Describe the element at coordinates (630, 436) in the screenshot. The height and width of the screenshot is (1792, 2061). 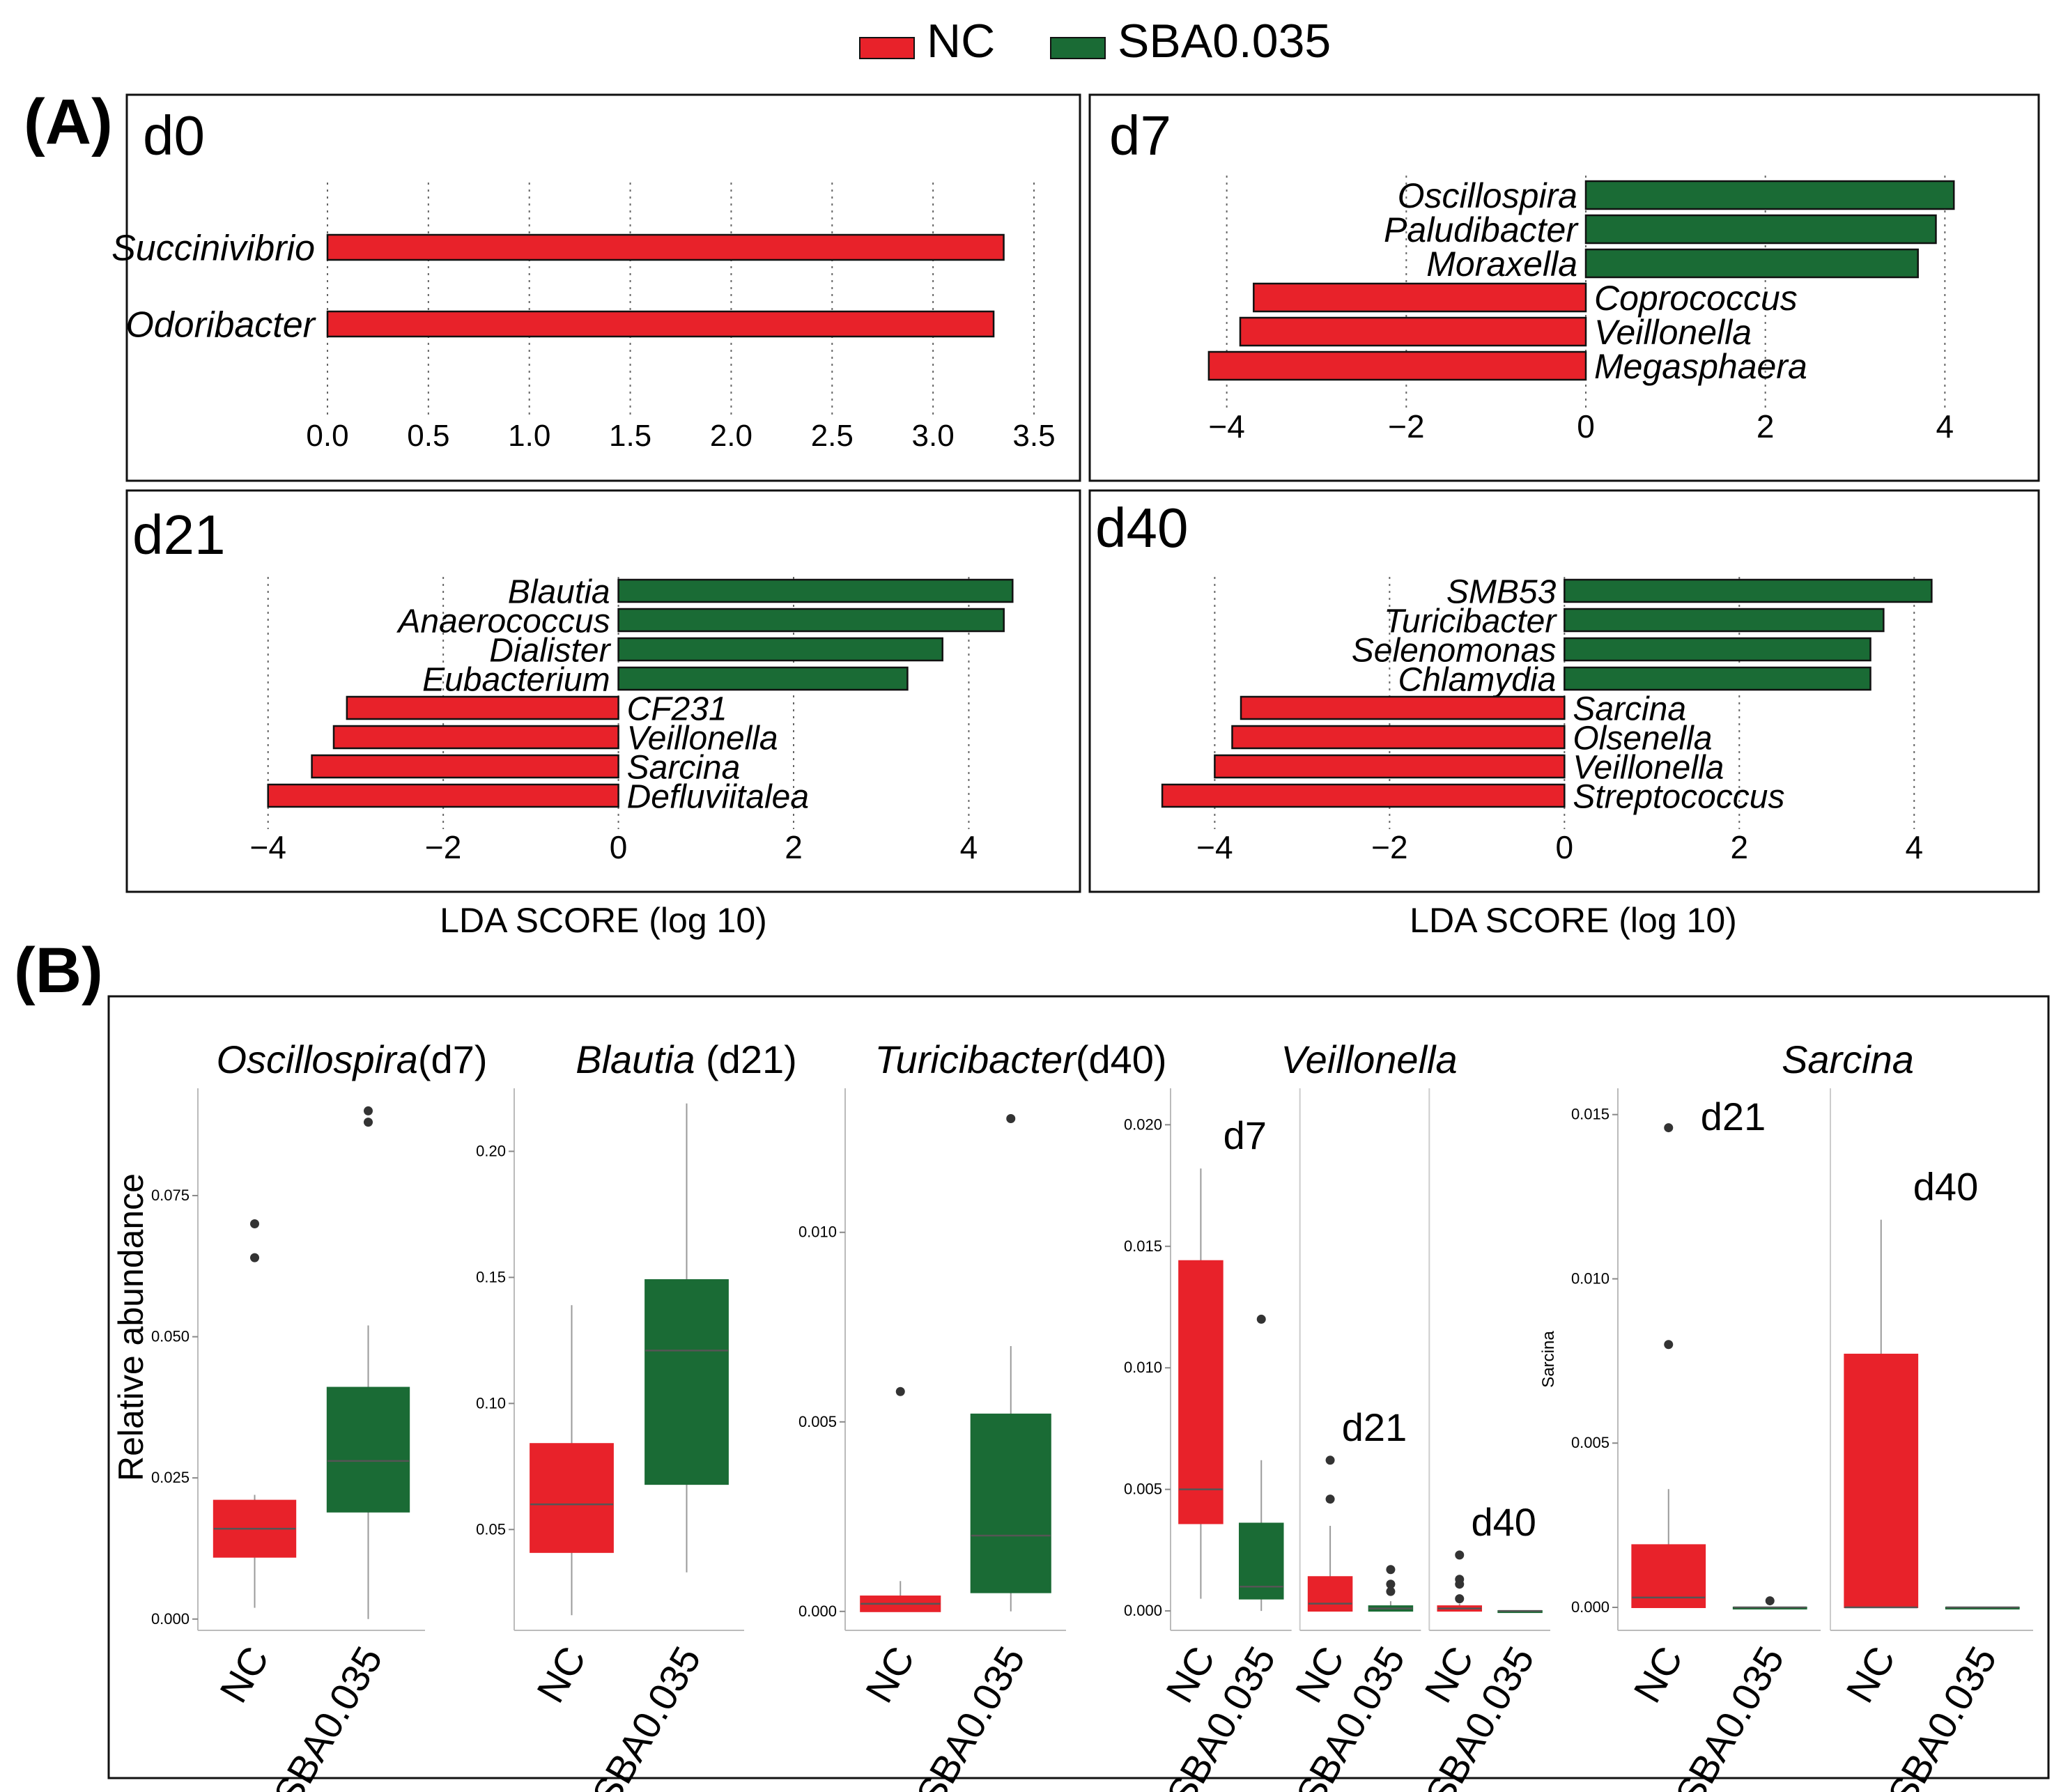
I see `x-tick-label: 1.5` at that location.